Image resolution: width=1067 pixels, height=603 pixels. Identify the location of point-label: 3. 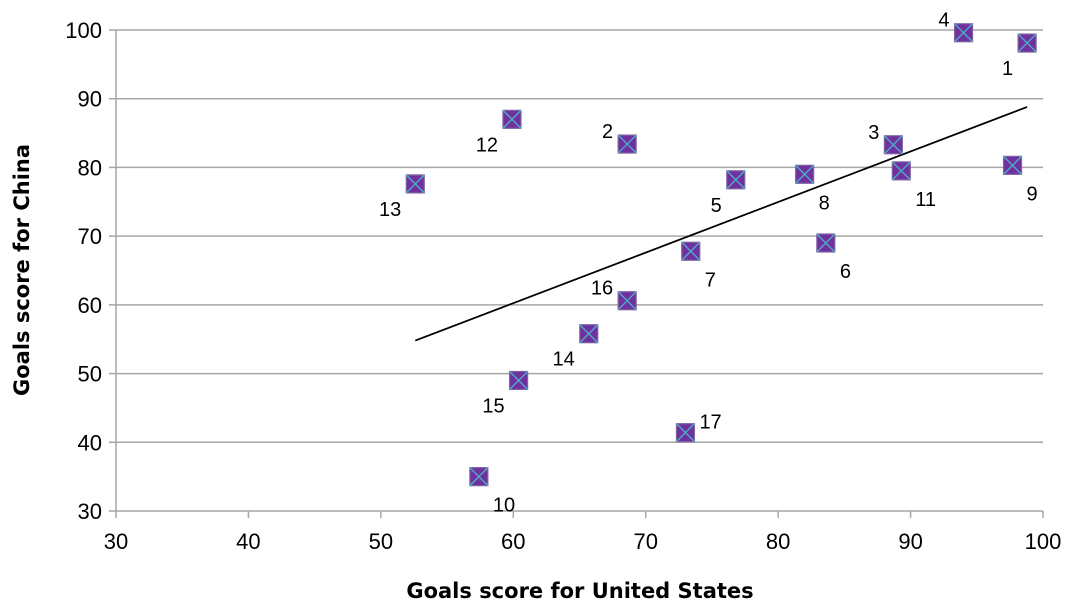
(873, 133).